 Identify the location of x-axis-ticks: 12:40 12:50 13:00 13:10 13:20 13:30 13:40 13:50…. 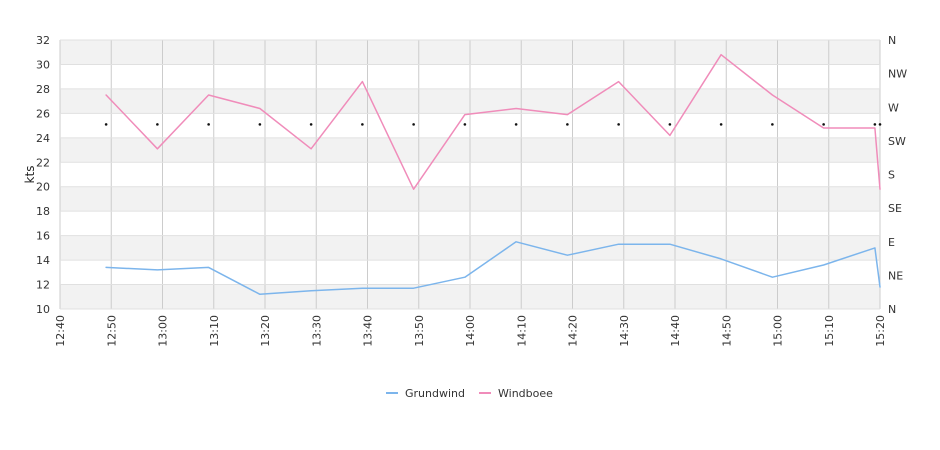
(470, 331).